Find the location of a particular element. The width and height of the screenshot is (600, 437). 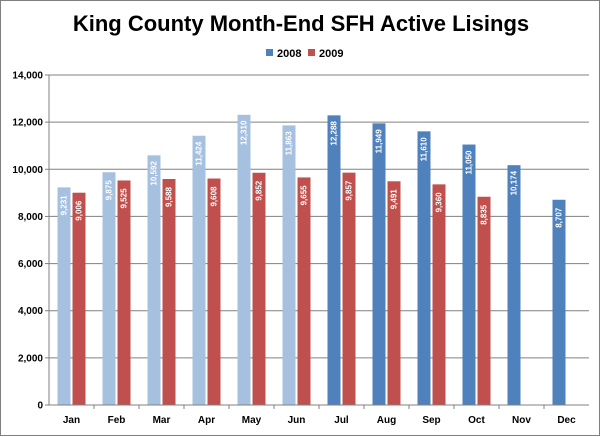

bar-2008-feb is located at coordinates (109, 288).